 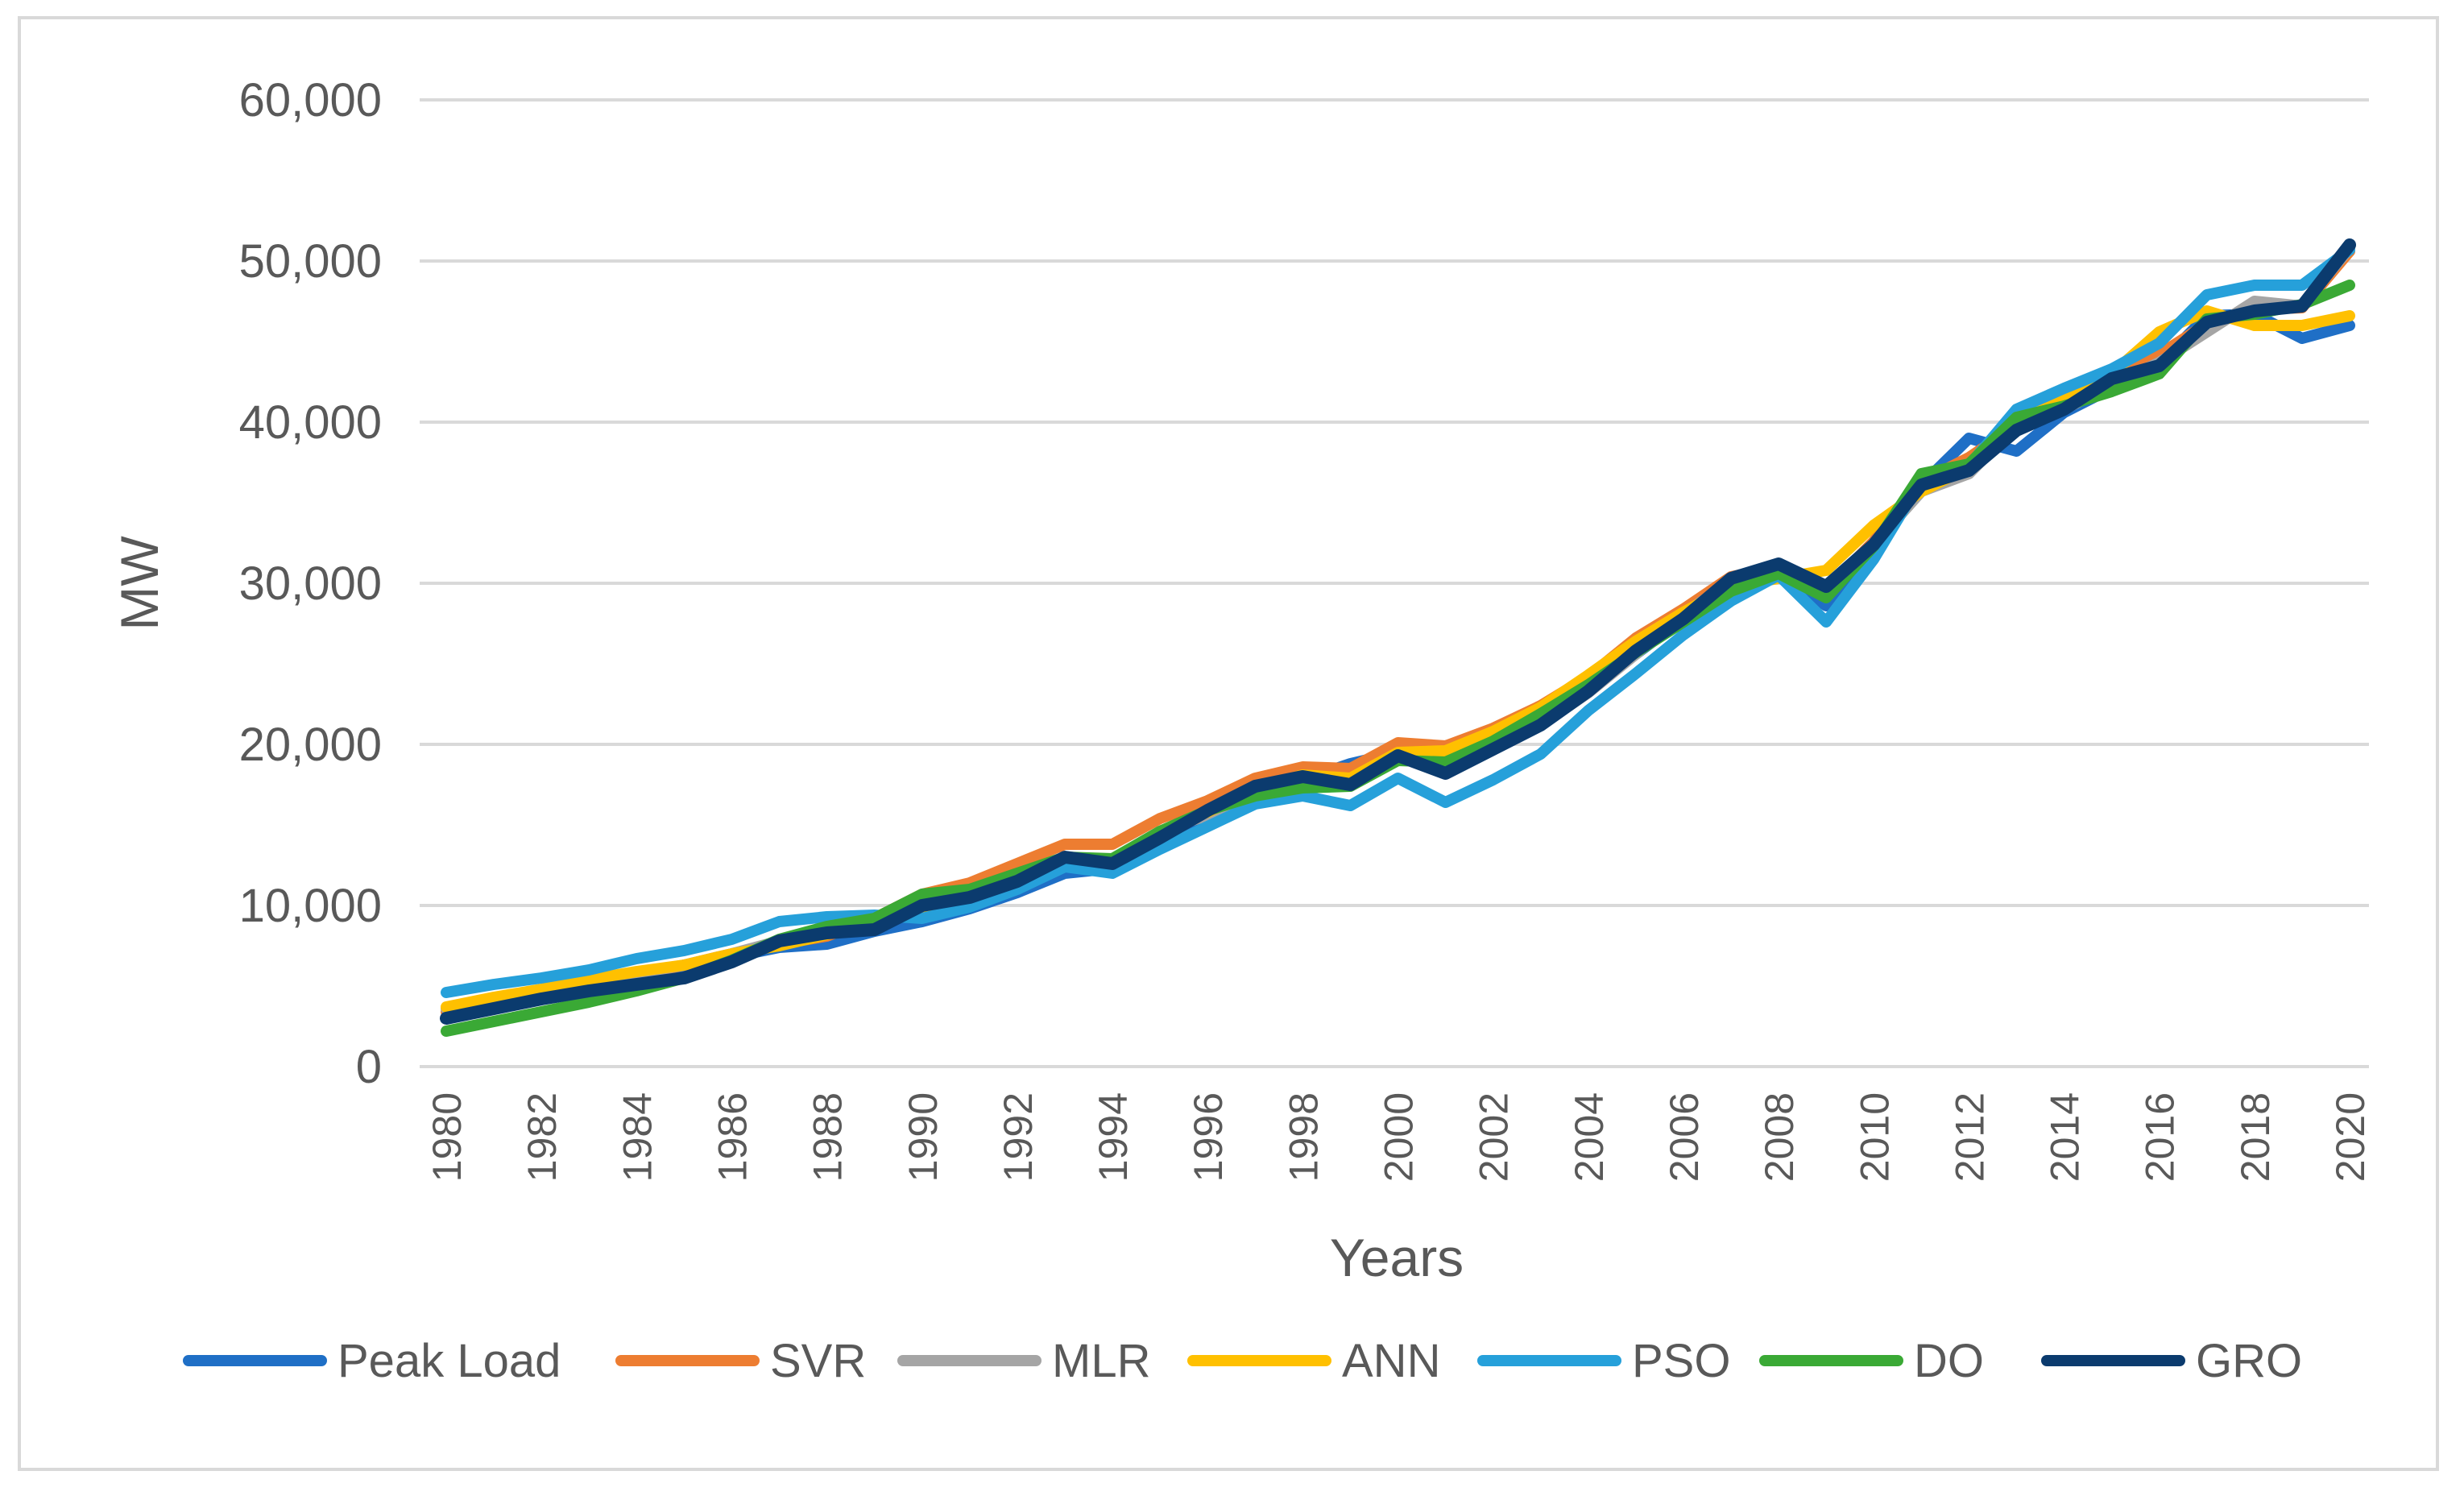 I want to click on y-tick-label: 0, so click(x=369, y=1067).